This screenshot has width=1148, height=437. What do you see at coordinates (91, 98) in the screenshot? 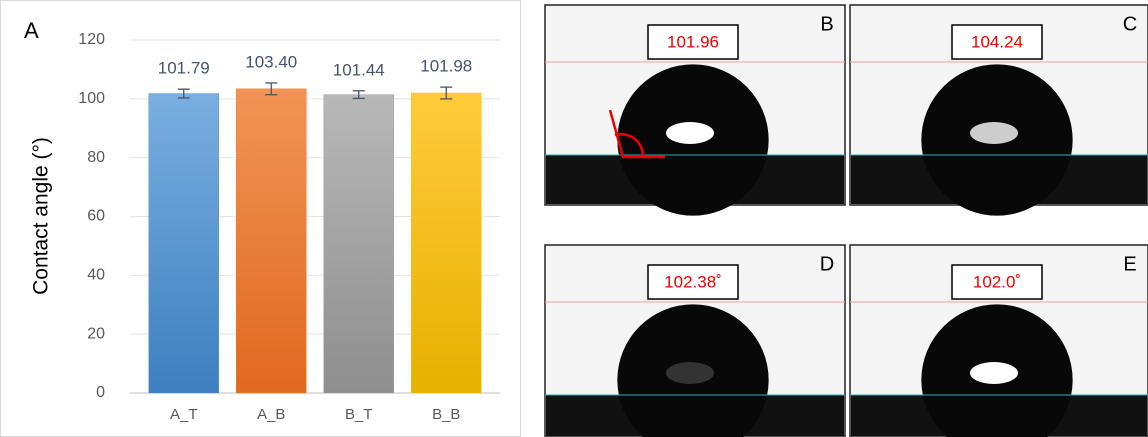
I see `y-tick-label: 100` at bounding box center [91, 98].